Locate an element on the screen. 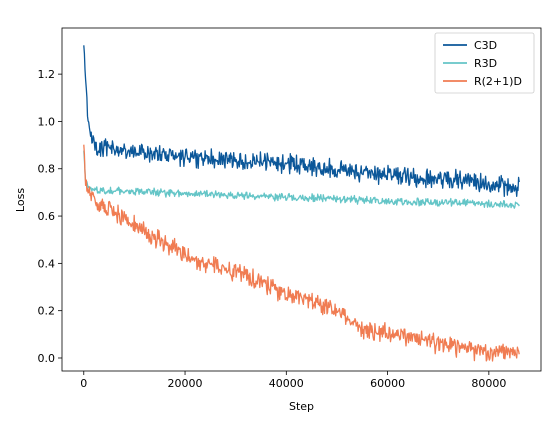  y-tick-label: 0.2 is located at coordinates (47, 311).